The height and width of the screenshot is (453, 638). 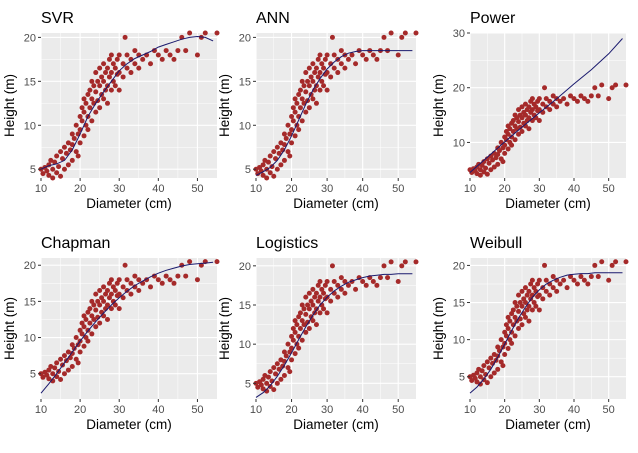 I want to click on x-tick-label: 50, so click(x=609, y=410).